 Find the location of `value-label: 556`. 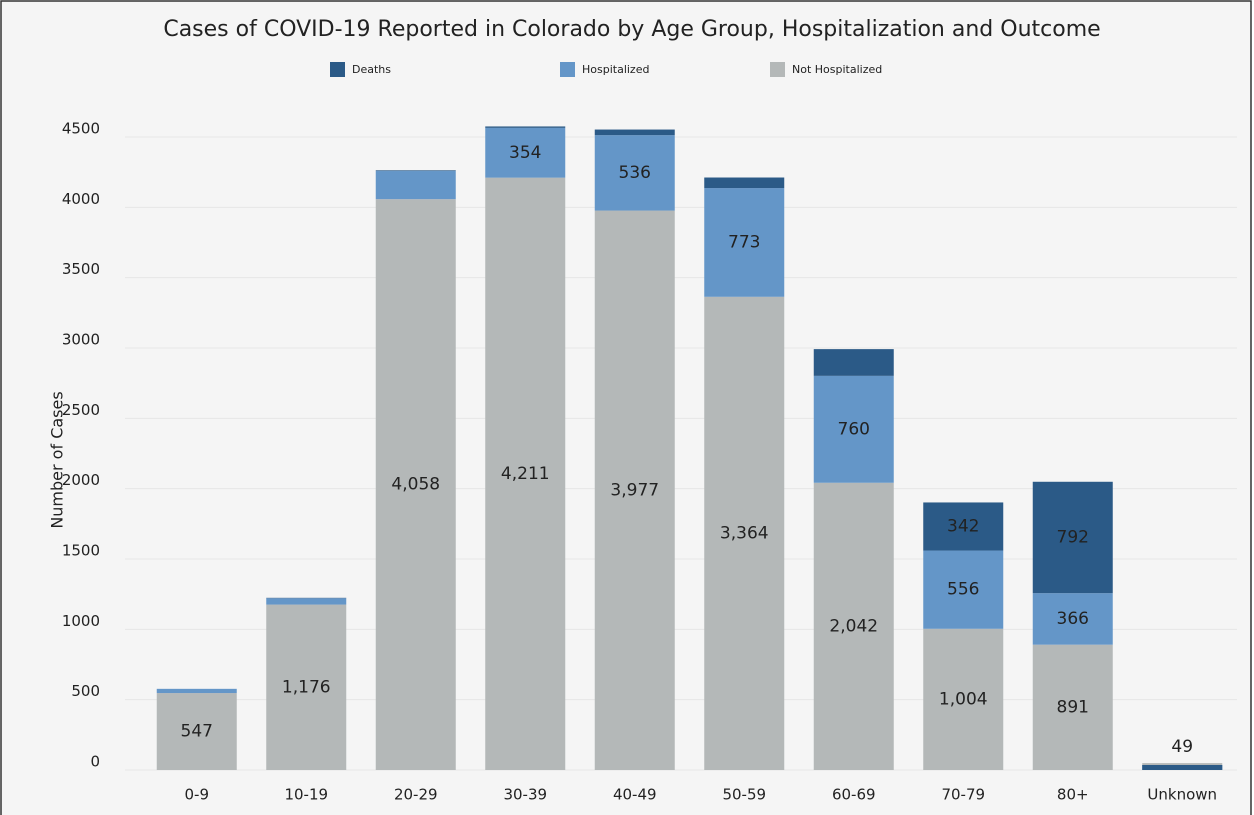

value-label: 556 is located at coordinates (963, 590).